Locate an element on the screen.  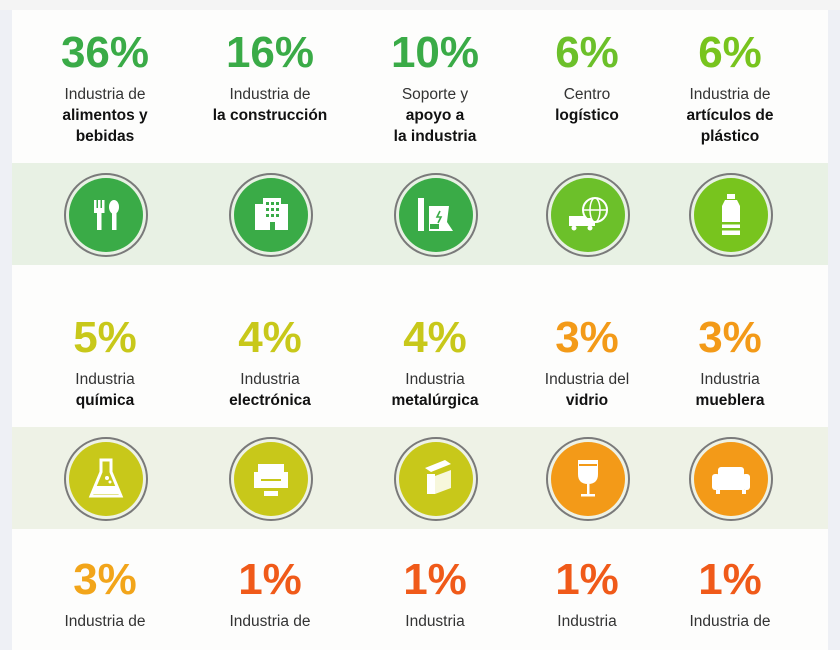
top-strip is located at coordinates (420, 5).